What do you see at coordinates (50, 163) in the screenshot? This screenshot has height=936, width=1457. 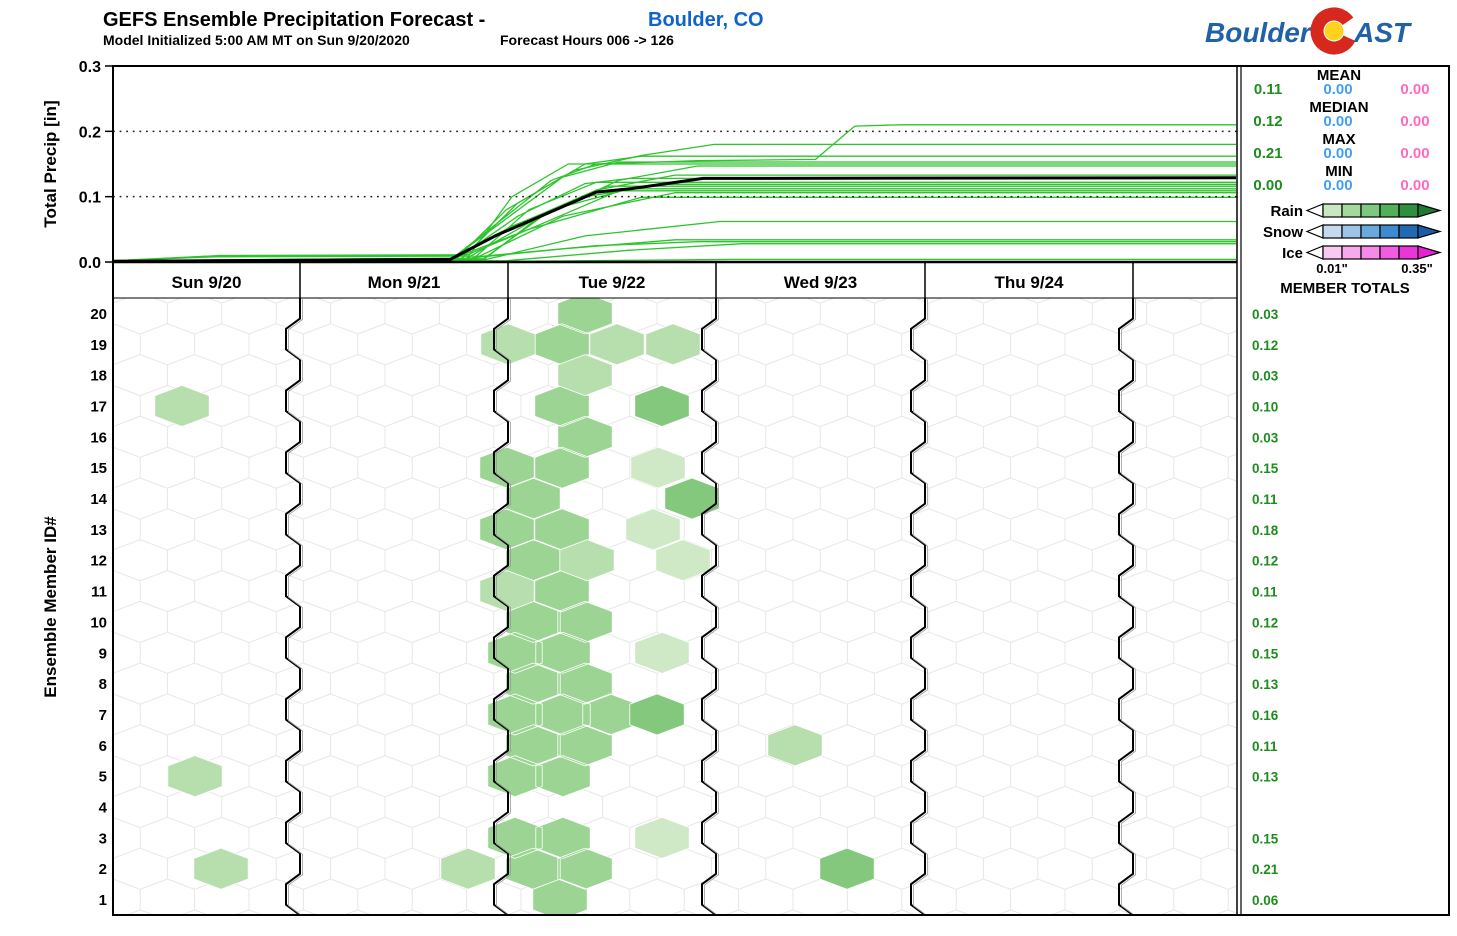 I see `precip-ylabel: Total Precip [in]` at bounding box center [50, 163].